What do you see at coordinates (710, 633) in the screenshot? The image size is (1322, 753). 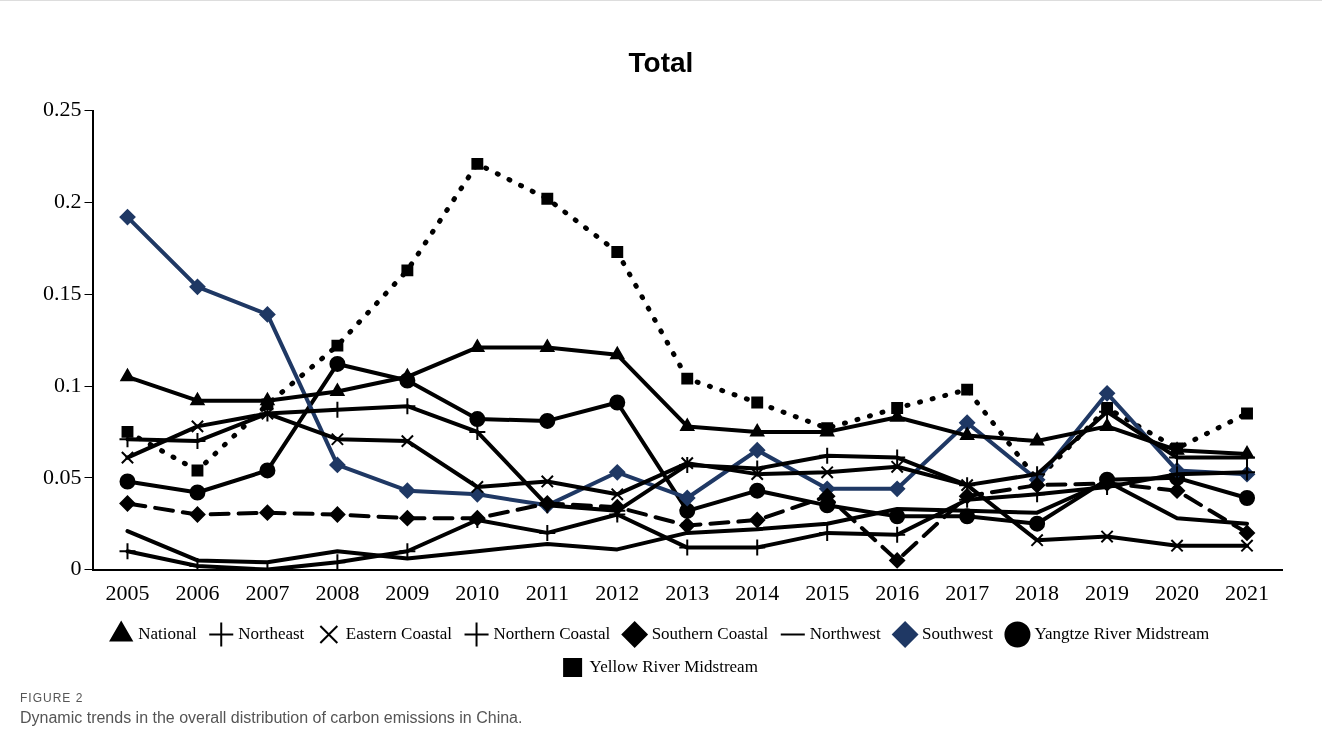 I see `legend-label: Southern Coastal` at bounding box center [710, 633].